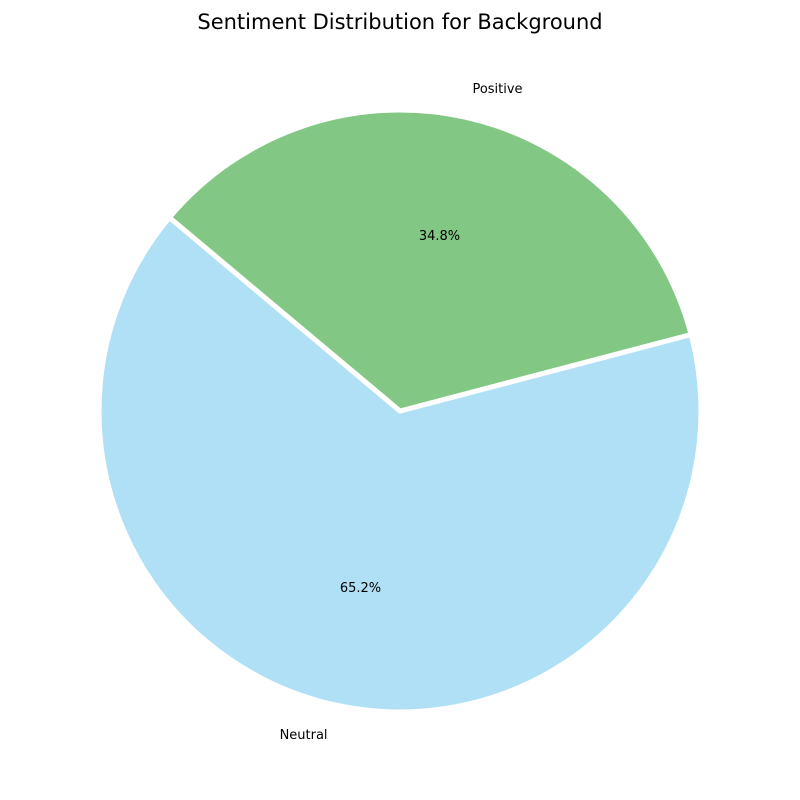  What do you see at coordinates (360, 588) in the screenshot?
I see `slice-percent-neutral: 65.2%` at bounding box center [360, 588].